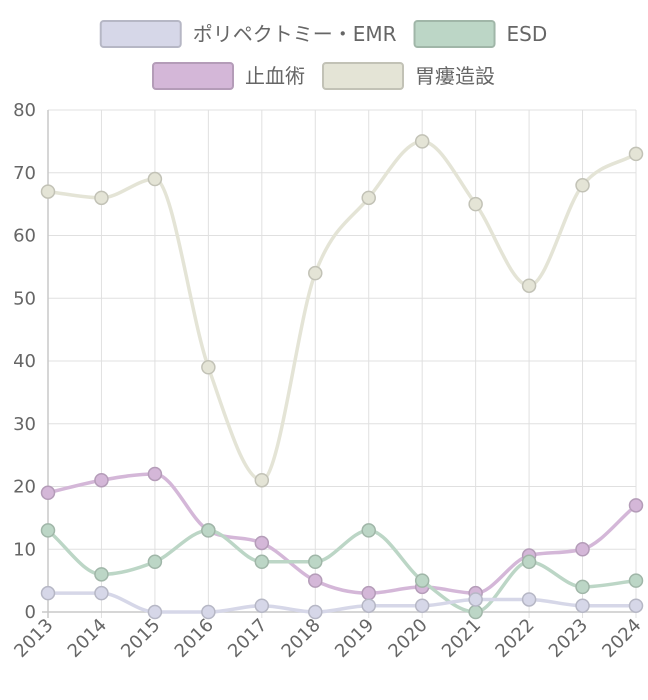 Image resolution: width=648 pixels, height=700 pixels. I want to click on x-tick-label: 2023, so click(568, 638).